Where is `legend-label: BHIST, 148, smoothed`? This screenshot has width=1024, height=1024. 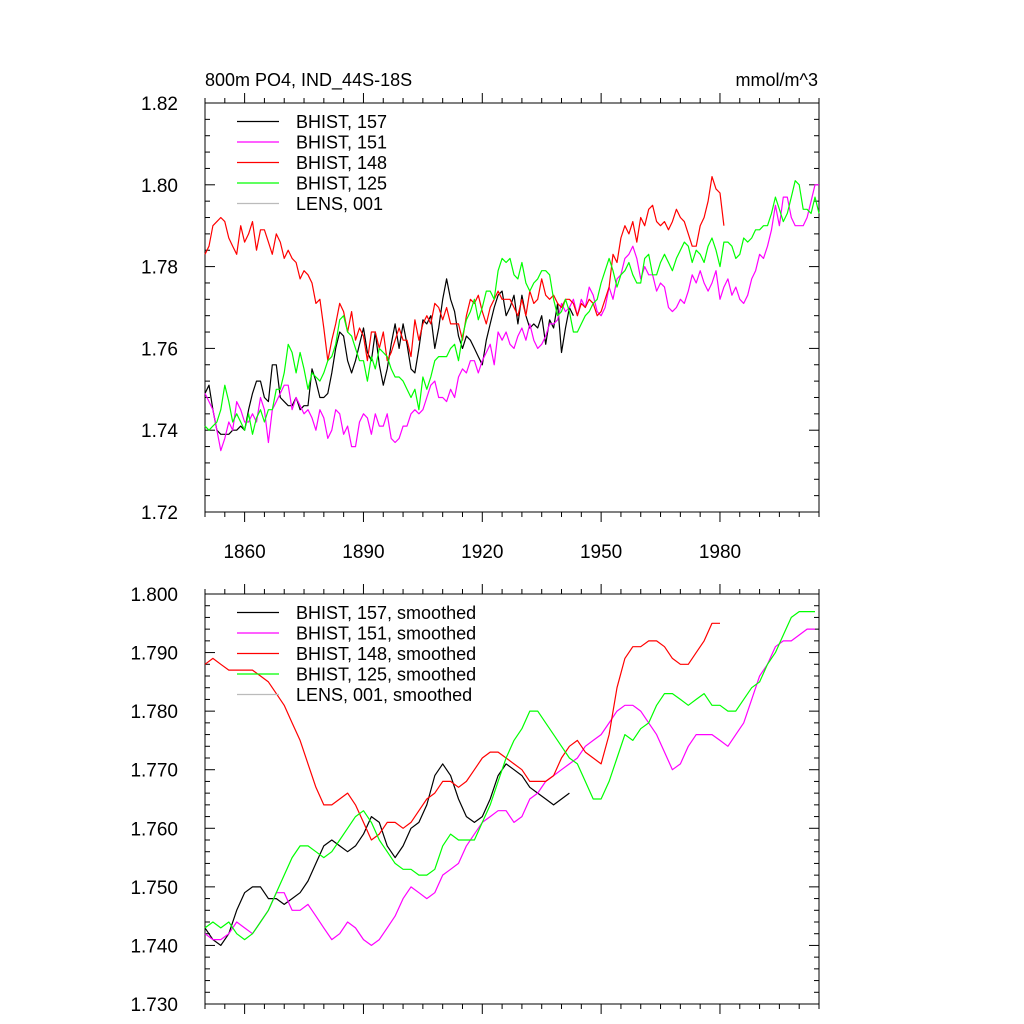
legend-label: BHIST, 148, smoothed is located at coordinates (386, 654).